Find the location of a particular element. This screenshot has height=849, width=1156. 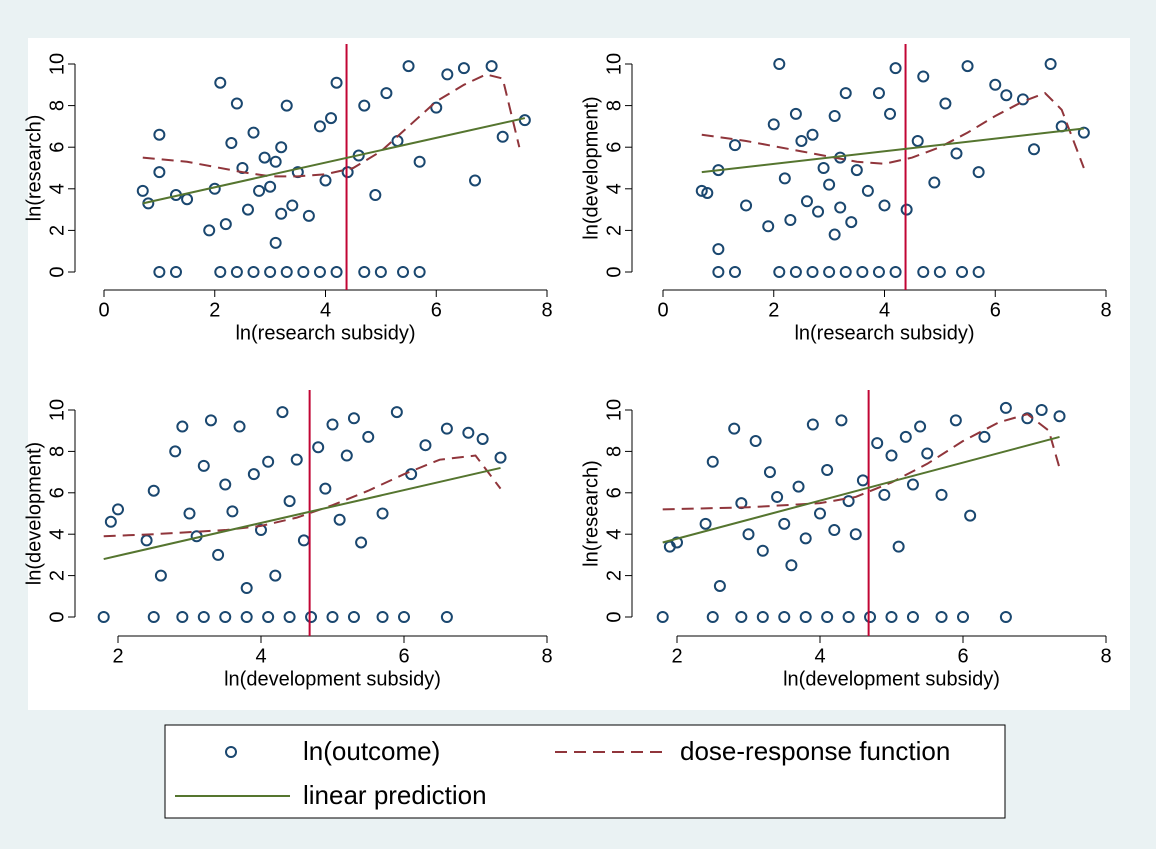

y-axis-title: ln(research) is located at coordinates (34, 168).